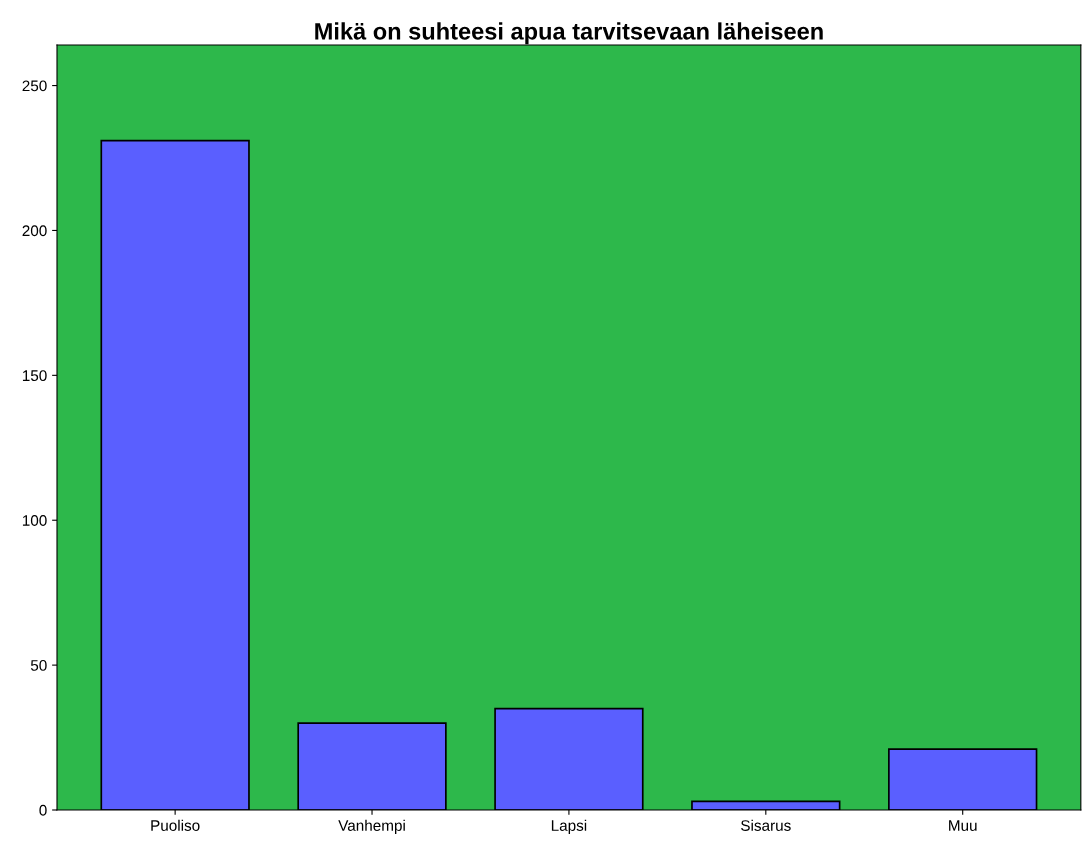 The image size is (1083, 847). Describe the element at coordinates (43, 810) in the screenshot. I see `y-tick-label: 0` at that location.